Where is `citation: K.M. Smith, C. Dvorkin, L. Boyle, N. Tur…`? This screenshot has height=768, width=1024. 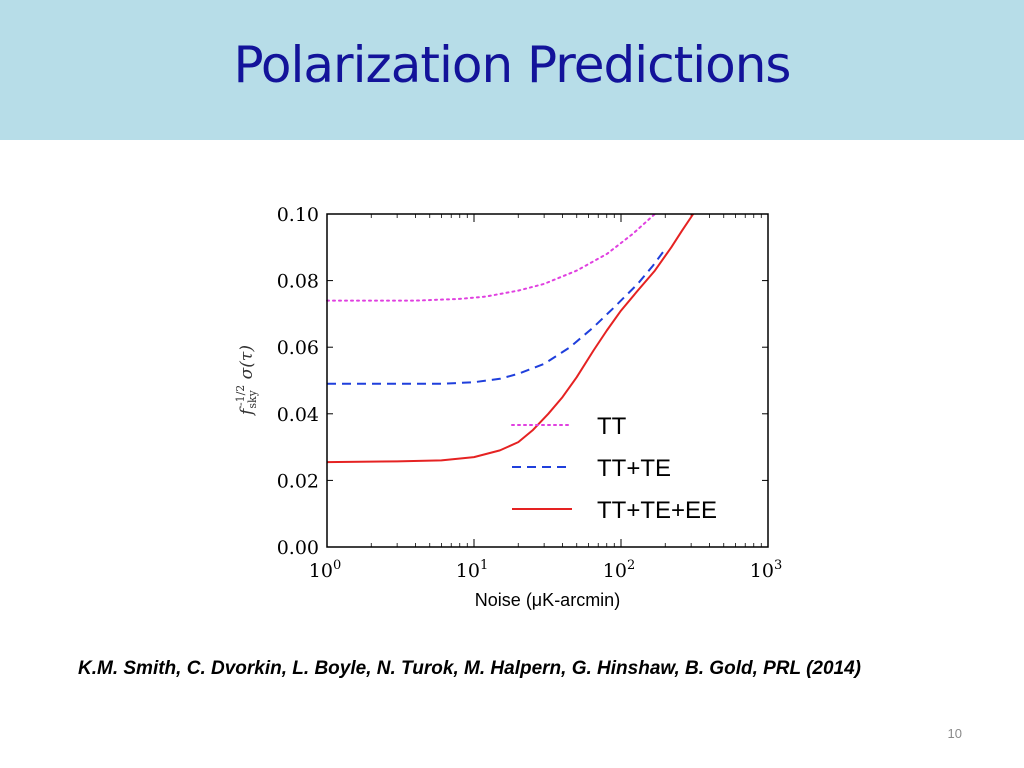
citation: K.M. Smith, C. Dvorkin, L. Boyle, N. Tur… is located at coordinates (469, 668).